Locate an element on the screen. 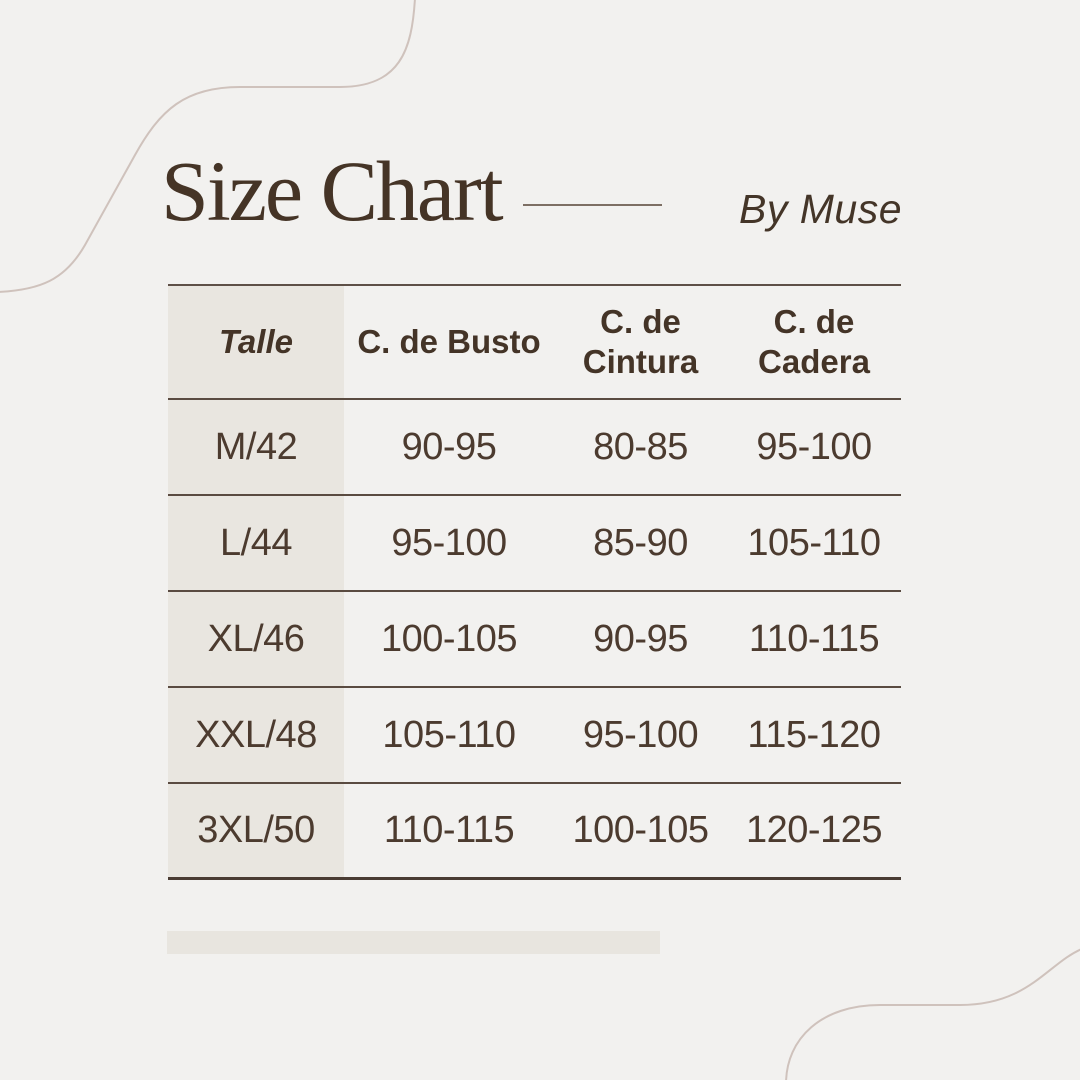  column-header-talle: Talle is located at coordinates (256, 342).